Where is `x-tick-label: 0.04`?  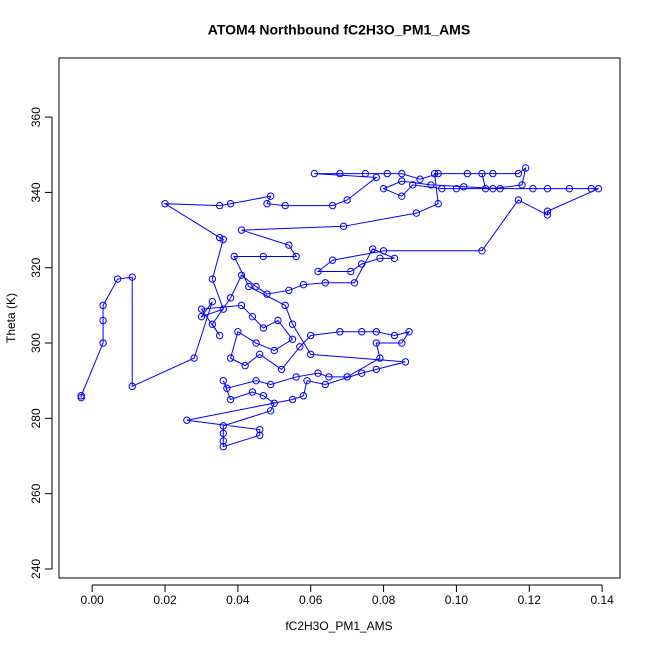
x-tick-label: 0.04 is located at coordinates (238, 600).